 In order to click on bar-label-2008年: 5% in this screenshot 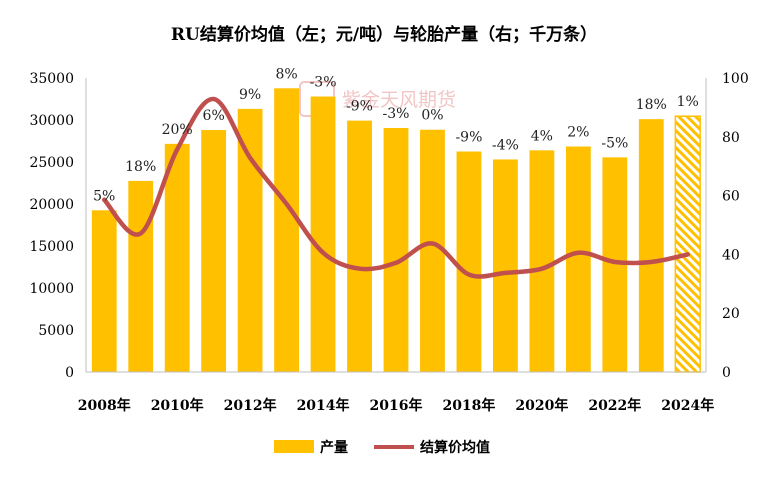, I will do `click(104, 196)`.